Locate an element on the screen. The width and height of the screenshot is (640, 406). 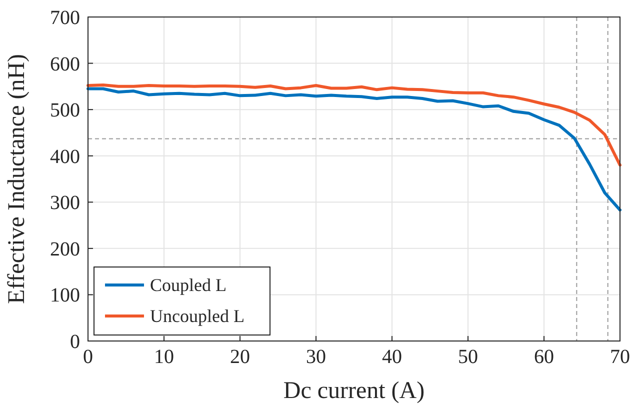
legend-label: Coupled L is located at coordinates (188, 285).